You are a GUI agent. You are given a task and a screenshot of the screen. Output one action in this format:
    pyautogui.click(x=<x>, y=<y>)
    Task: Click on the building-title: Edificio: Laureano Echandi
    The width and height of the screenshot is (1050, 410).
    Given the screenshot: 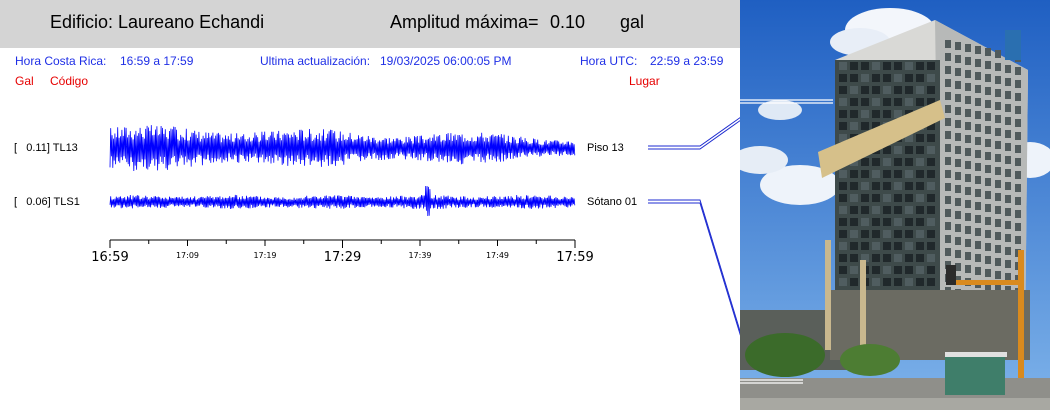 What is the action you would take?
    pyautogui.click(x=157, y=22)
    